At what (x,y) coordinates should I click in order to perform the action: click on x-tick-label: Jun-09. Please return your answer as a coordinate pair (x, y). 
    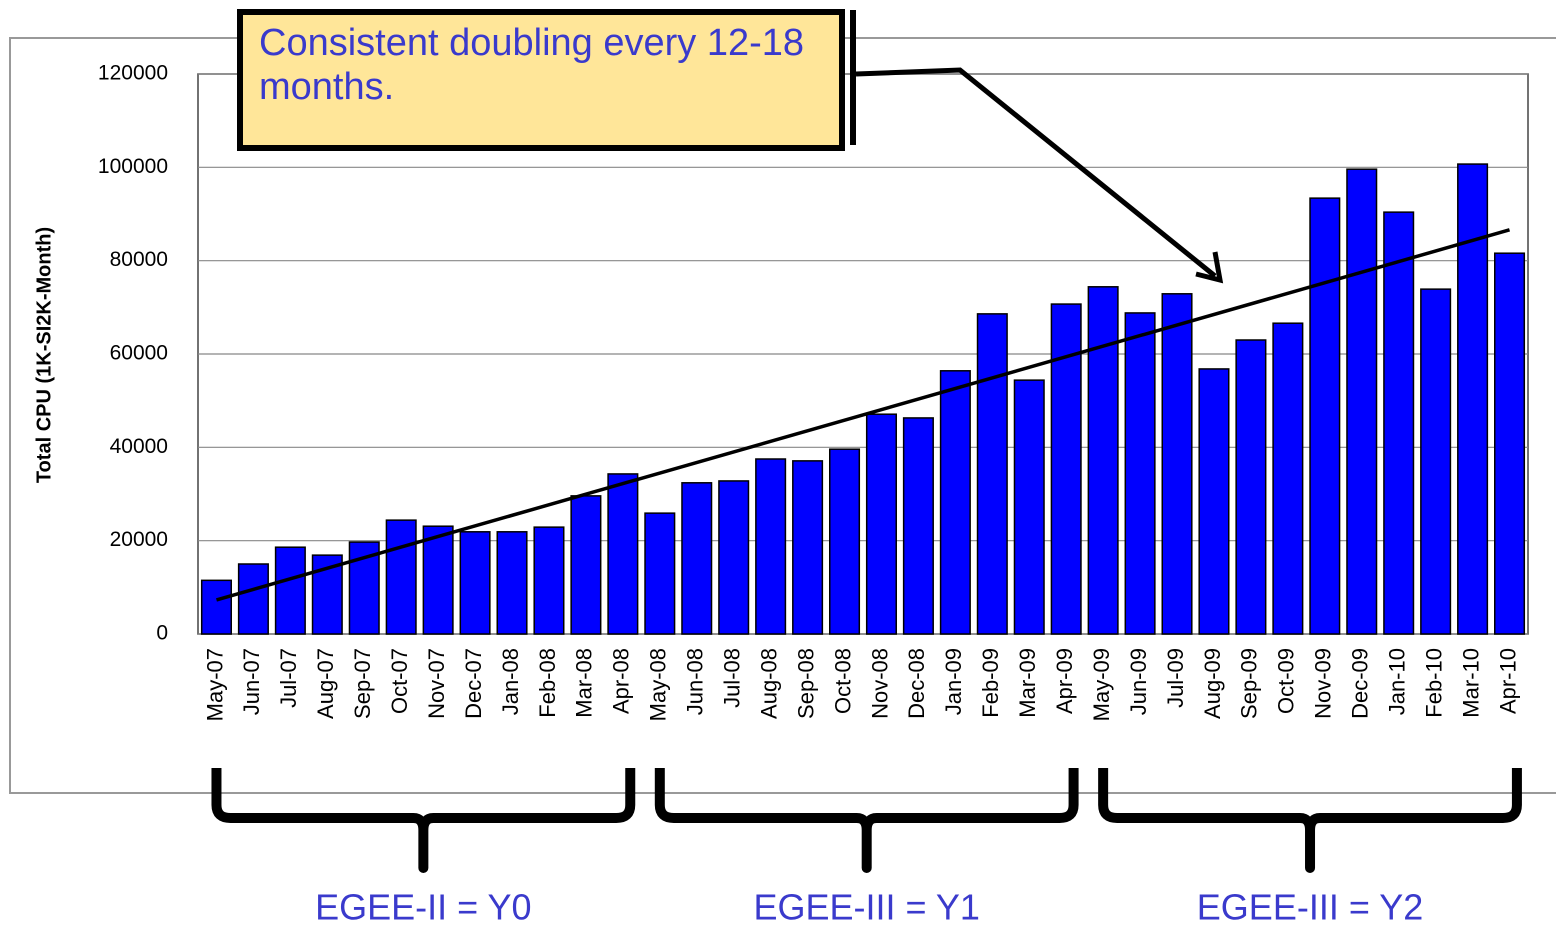
    Looking at the image, I should click on (1138, 681).